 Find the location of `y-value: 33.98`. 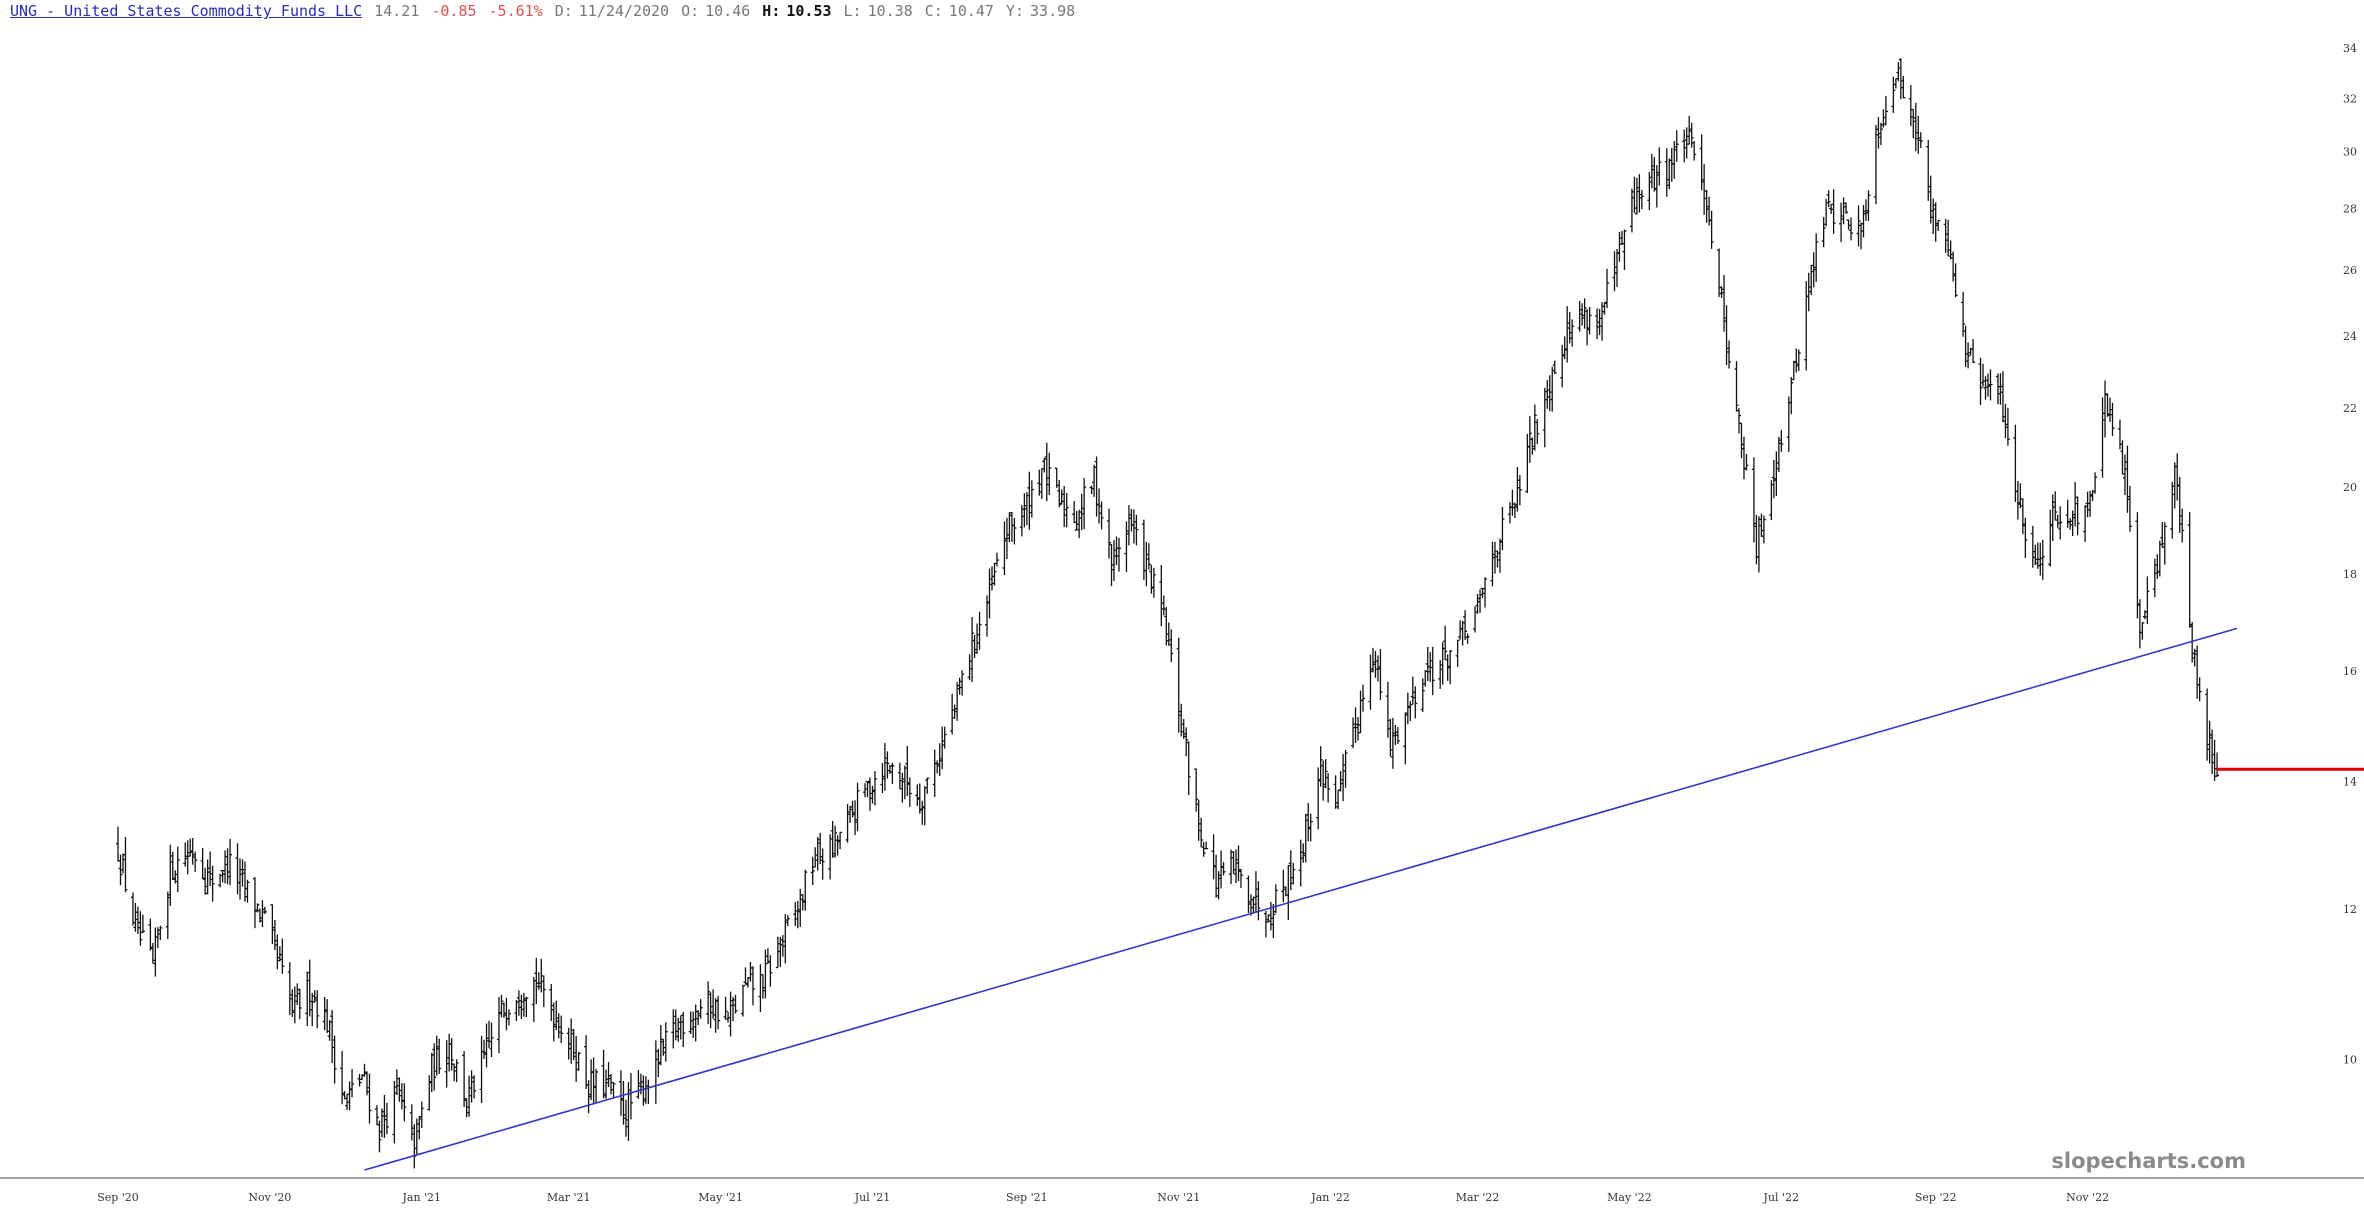

y-value: 33.98 is located at coordinates (1053, 11).